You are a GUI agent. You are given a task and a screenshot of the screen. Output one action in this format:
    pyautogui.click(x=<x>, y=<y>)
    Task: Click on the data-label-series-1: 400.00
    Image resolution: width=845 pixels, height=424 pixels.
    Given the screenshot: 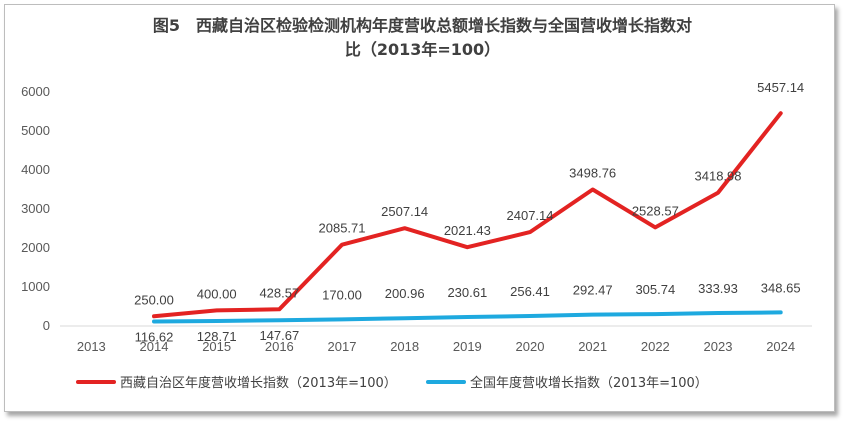 What is the action you would take?
    pyautogui.click(x=217, y=293)
    